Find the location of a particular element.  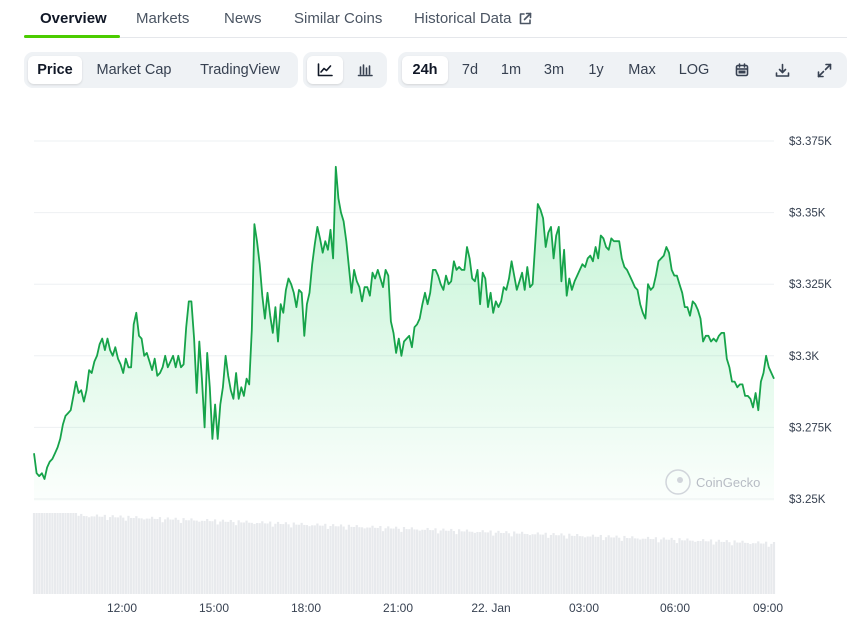

time-range-selector: 24h 7d 1m 3m 1y Max LOG is located at coordinates (622, 70).